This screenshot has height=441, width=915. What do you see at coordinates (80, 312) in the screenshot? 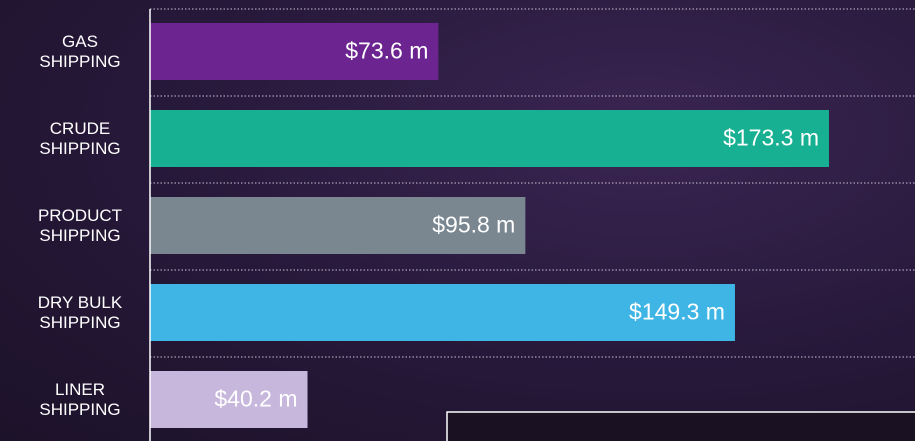
I see `category-label: DRY BULK SHIPPING` at bounding box center [80, 312].